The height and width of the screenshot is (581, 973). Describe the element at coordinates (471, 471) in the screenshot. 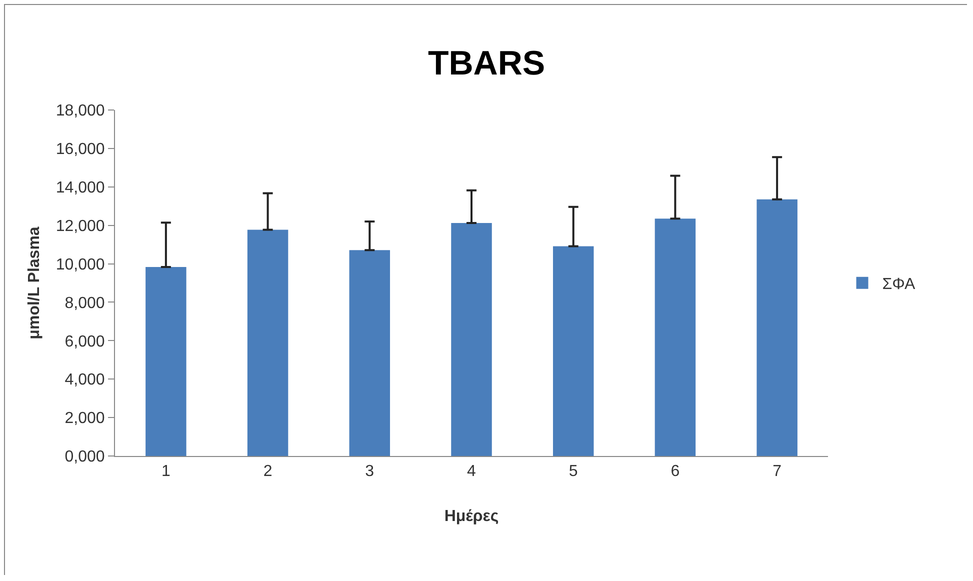

I see `x-tick-label: 4` at that location.